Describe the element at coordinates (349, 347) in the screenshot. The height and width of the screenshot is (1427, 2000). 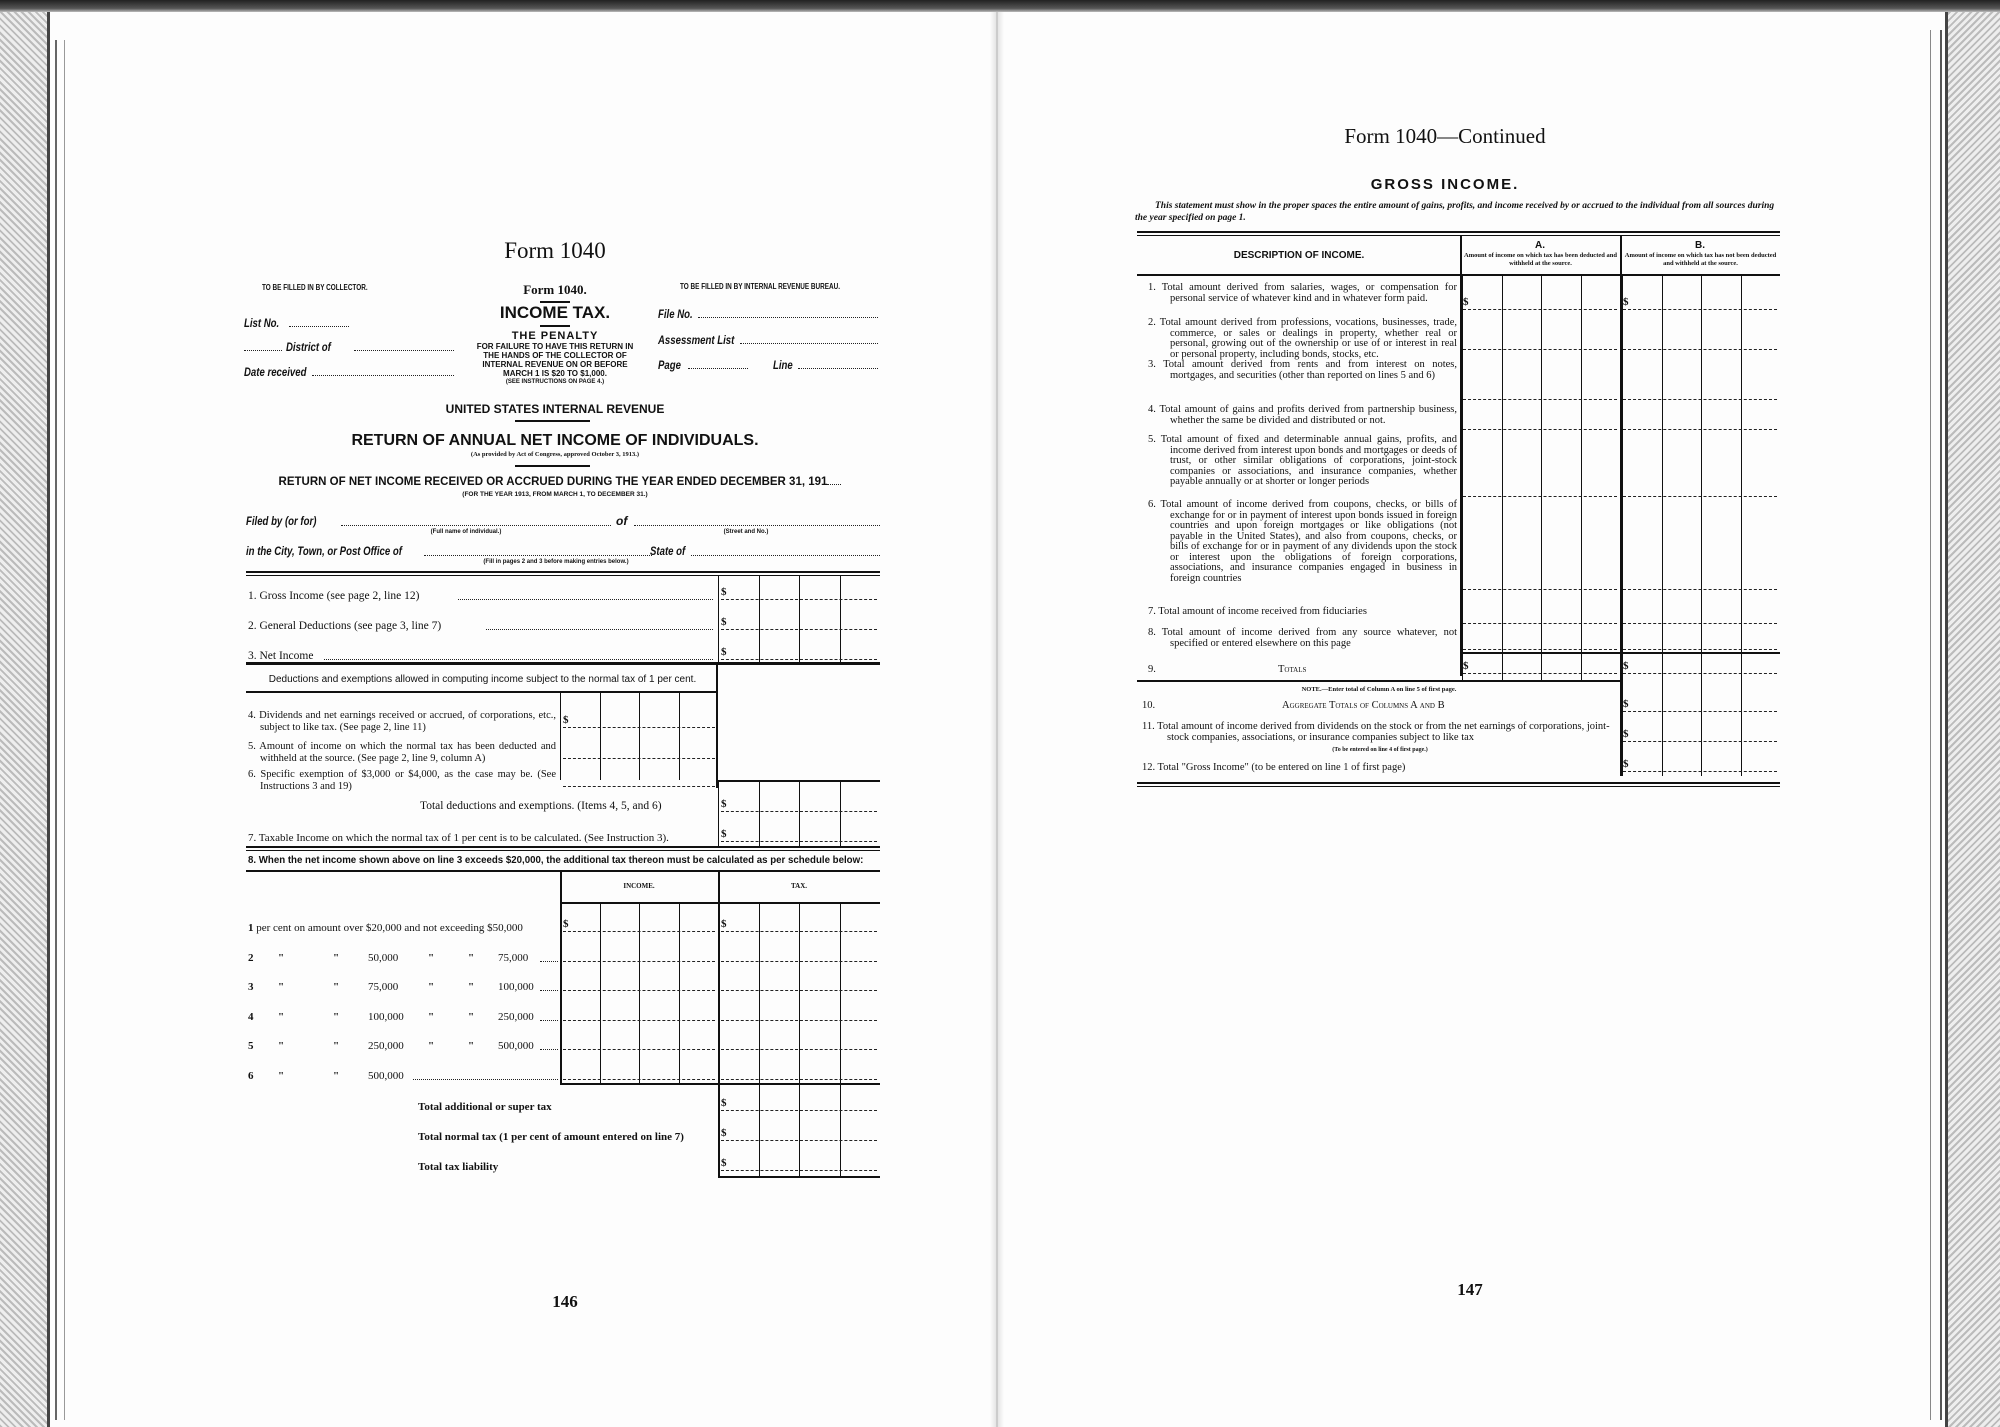
I see `district-field: District of` at that location.